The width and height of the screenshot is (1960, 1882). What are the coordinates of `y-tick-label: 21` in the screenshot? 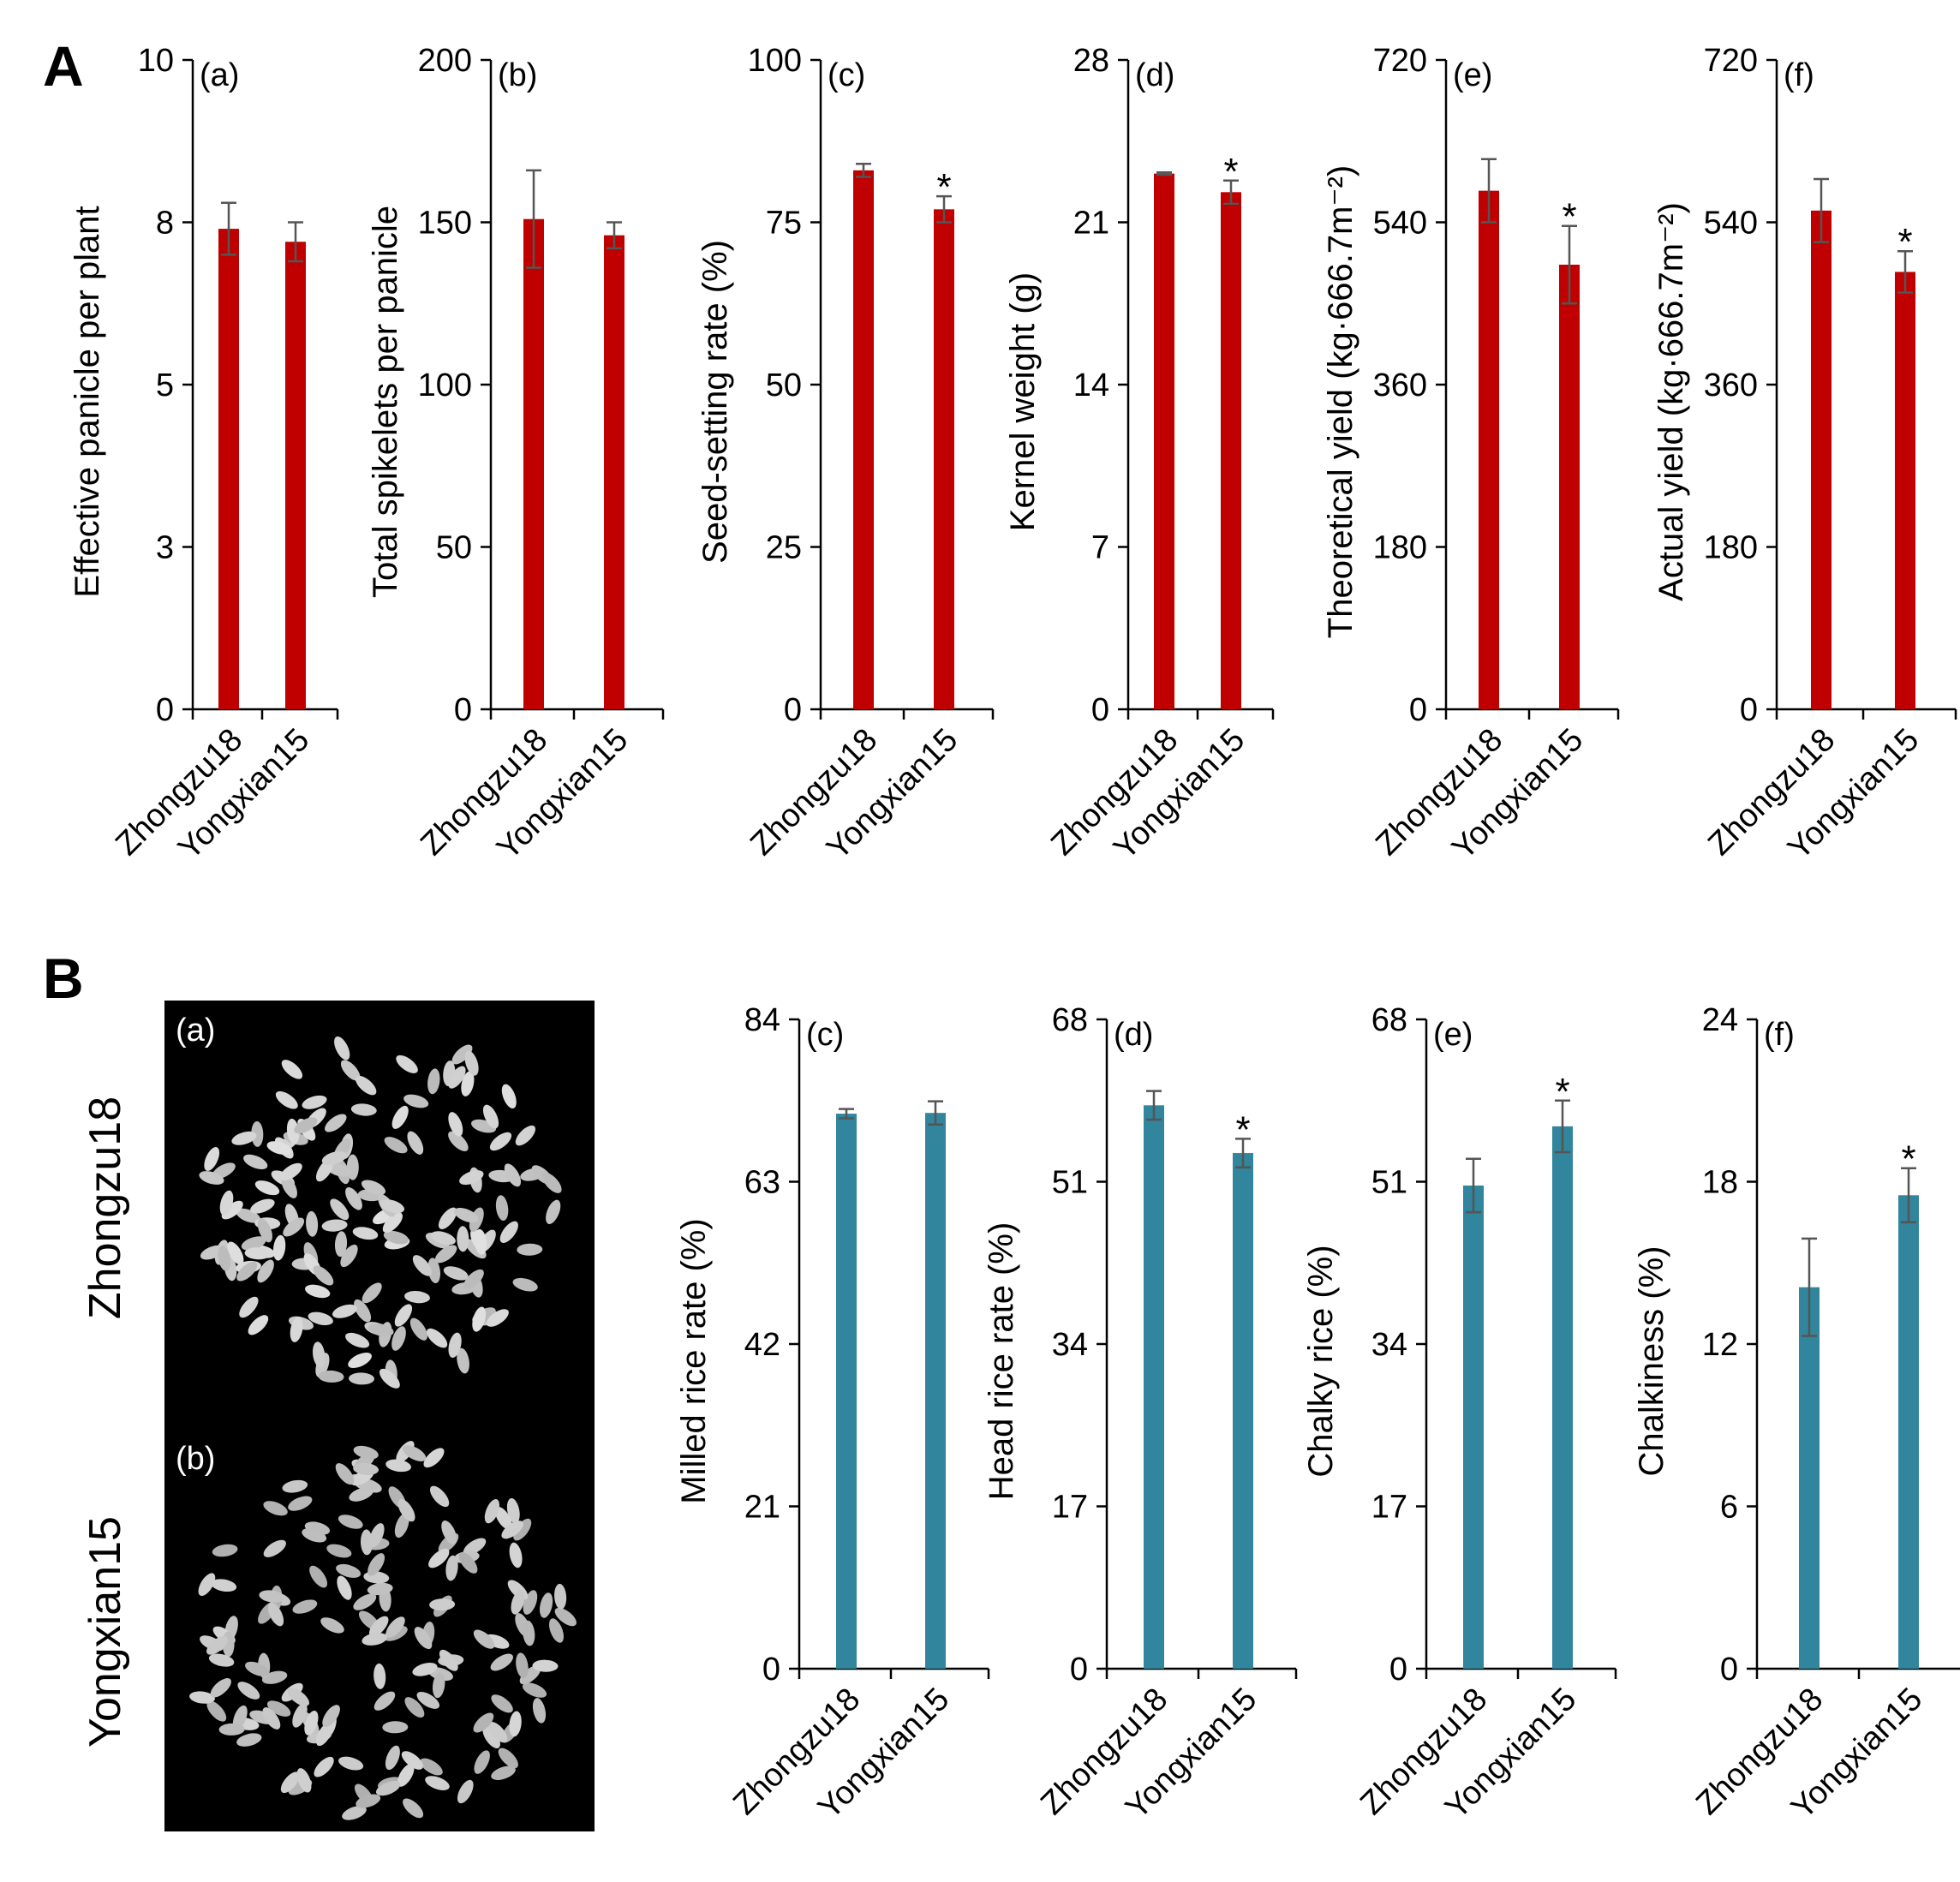 It's located at (762, 1508).